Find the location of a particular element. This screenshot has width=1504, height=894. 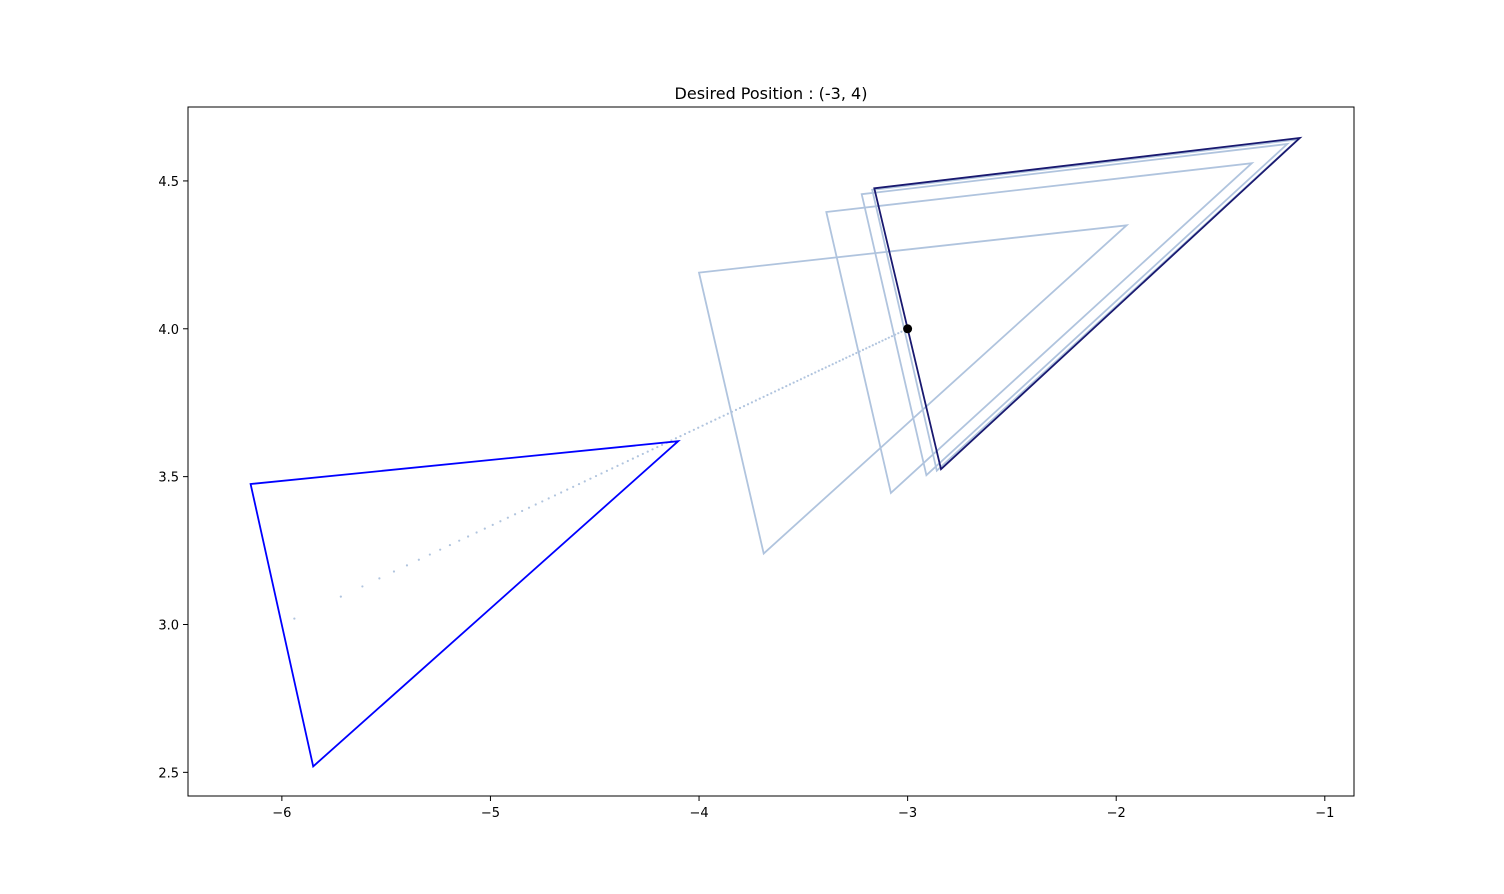

y-tick-label: 3.0 is located at coordinates (168, 625).